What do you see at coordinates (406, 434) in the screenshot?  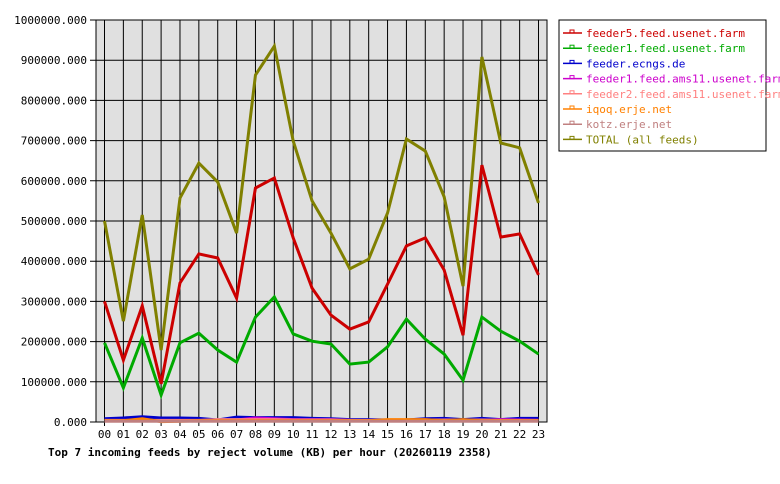 I see `x-tick-label: 16` at bounding box center [406, 434].